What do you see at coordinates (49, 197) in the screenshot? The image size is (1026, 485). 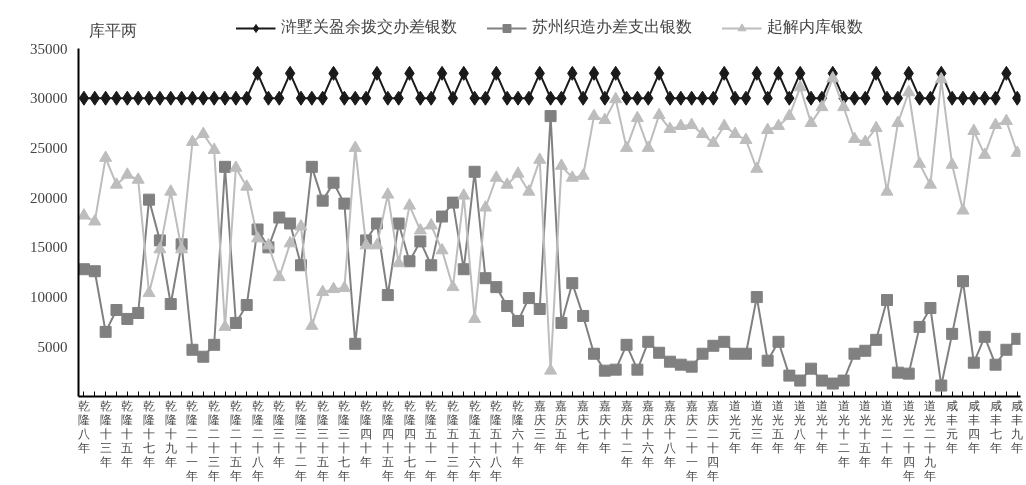 I see `y-tick-label: 20000` at bounding box center [49, 197].